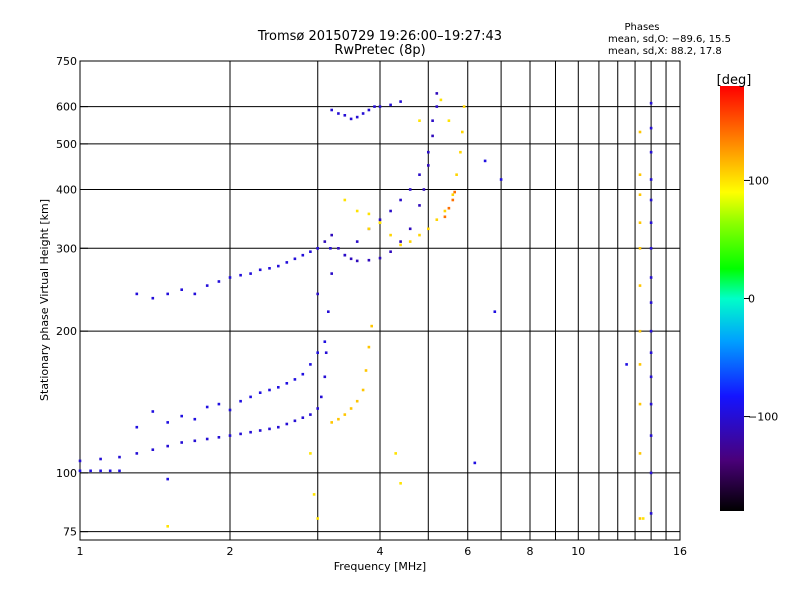 The image size is (800, 600). Describe the element at coordinates (761, 299) in the screenshot. I see `colorbar-ticks: 100 0 −100` at that location.